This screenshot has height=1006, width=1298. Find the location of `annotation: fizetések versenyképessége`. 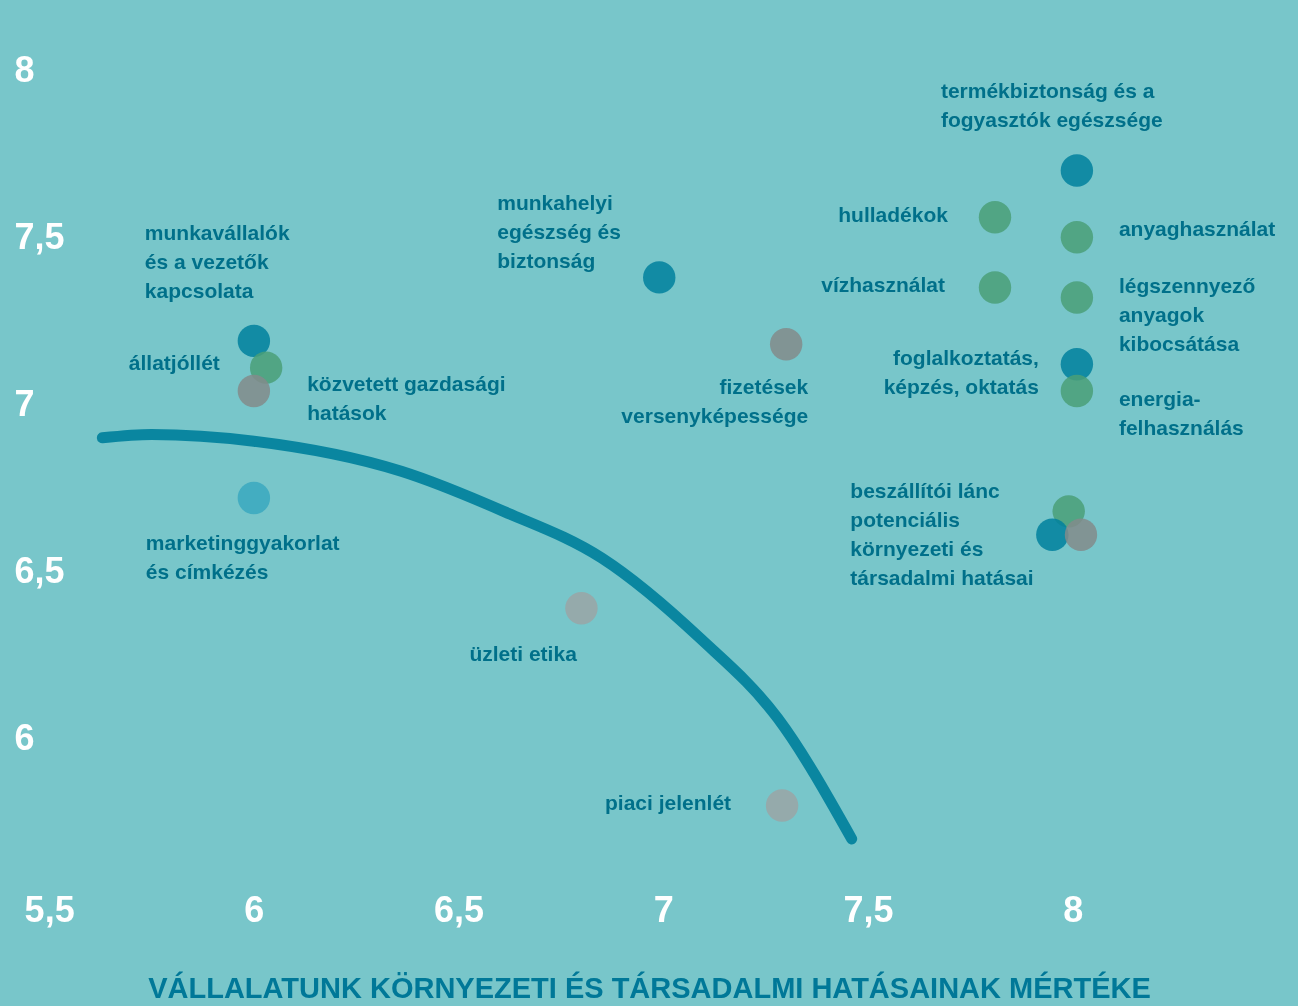

annotation: fizetések versenyképessége is located at coordinates (715, 401).